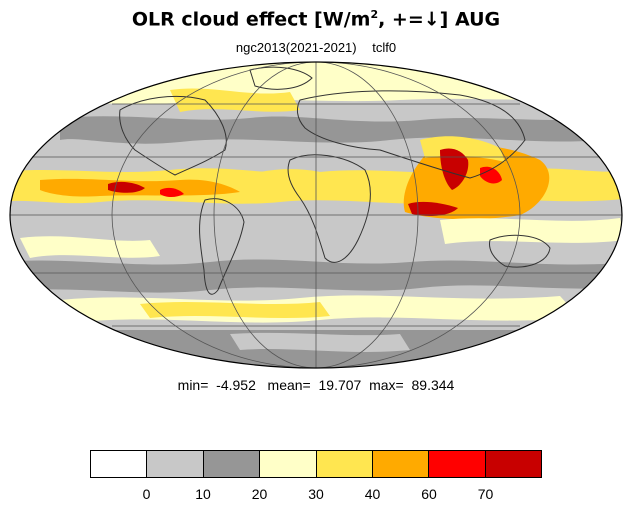 The image size is (632, 506). I want to click on run-label: ngc2013(2021-2021), so click(296, 47).